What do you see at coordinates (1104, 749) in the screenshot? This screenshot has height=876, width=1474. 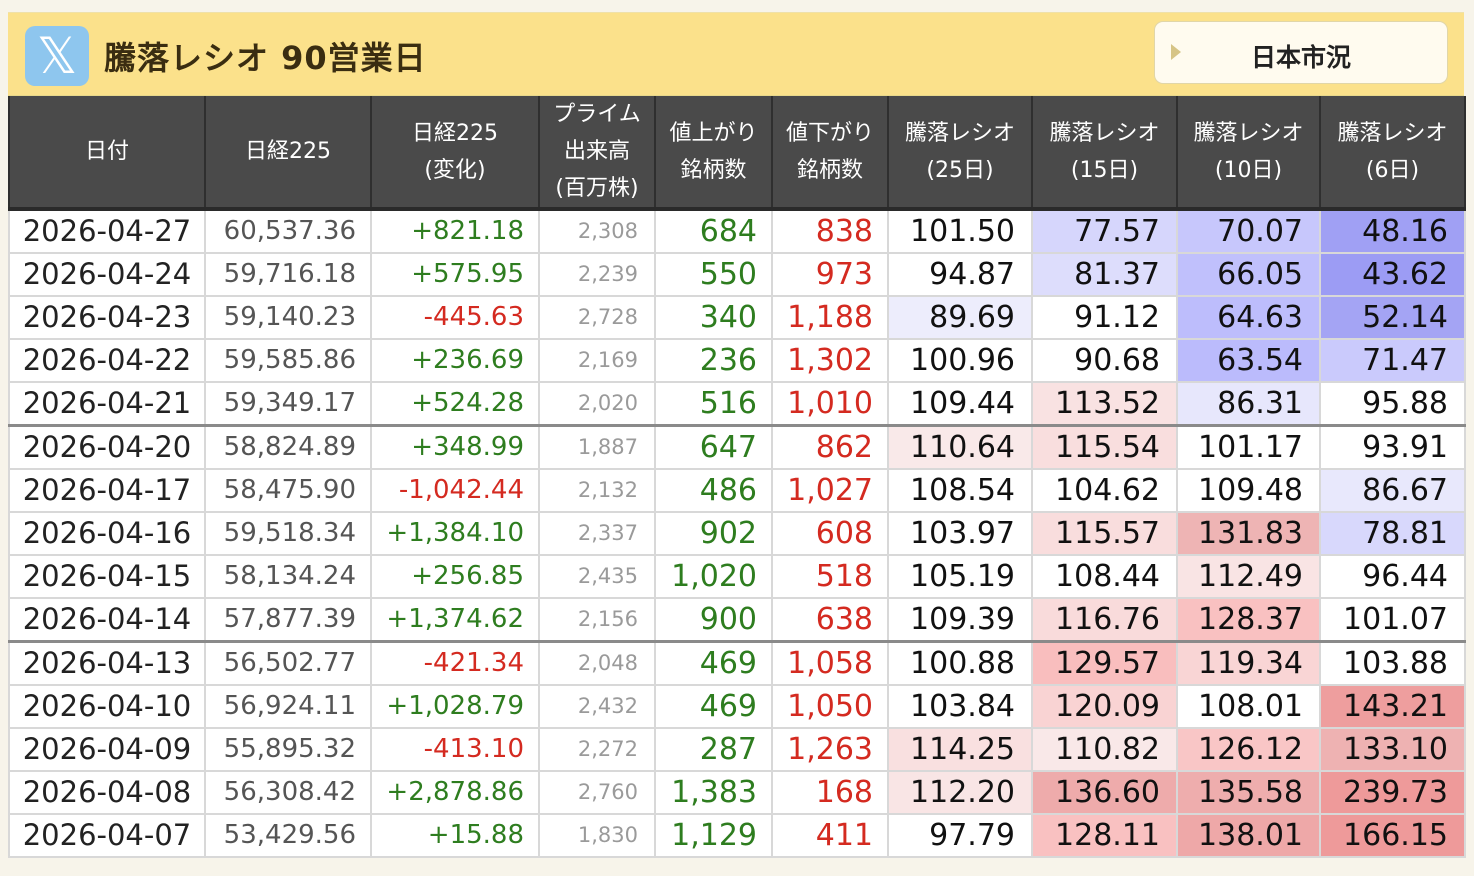 I see `ratio-15-cell: 110.82` at bounding box center [1104, 749].